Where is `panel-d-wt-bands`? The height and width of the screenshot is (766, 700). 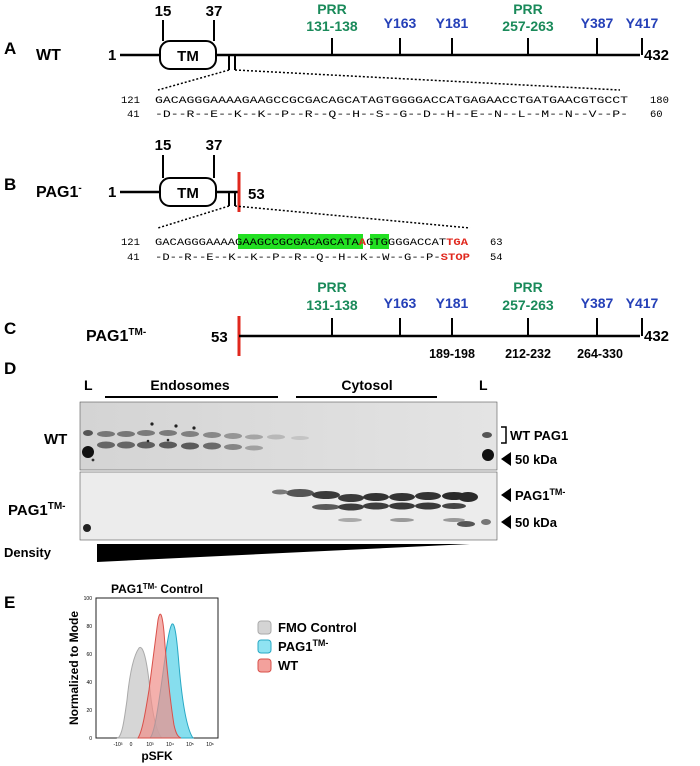
panel-d-wt-bands is located at coordinates (200, 442).